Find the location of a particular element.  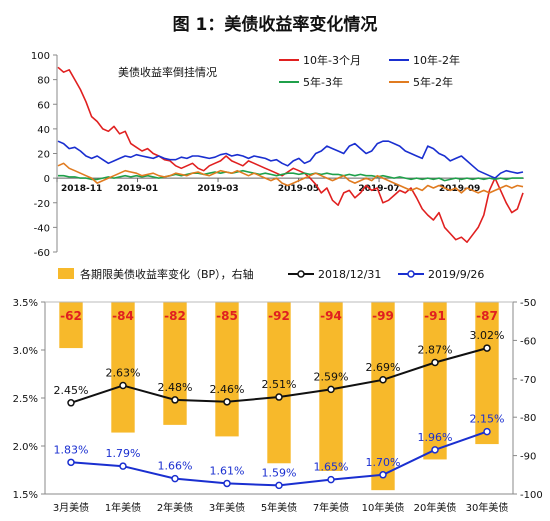

x-tick-label: 2019-01 is located at coordinates (137, 189).